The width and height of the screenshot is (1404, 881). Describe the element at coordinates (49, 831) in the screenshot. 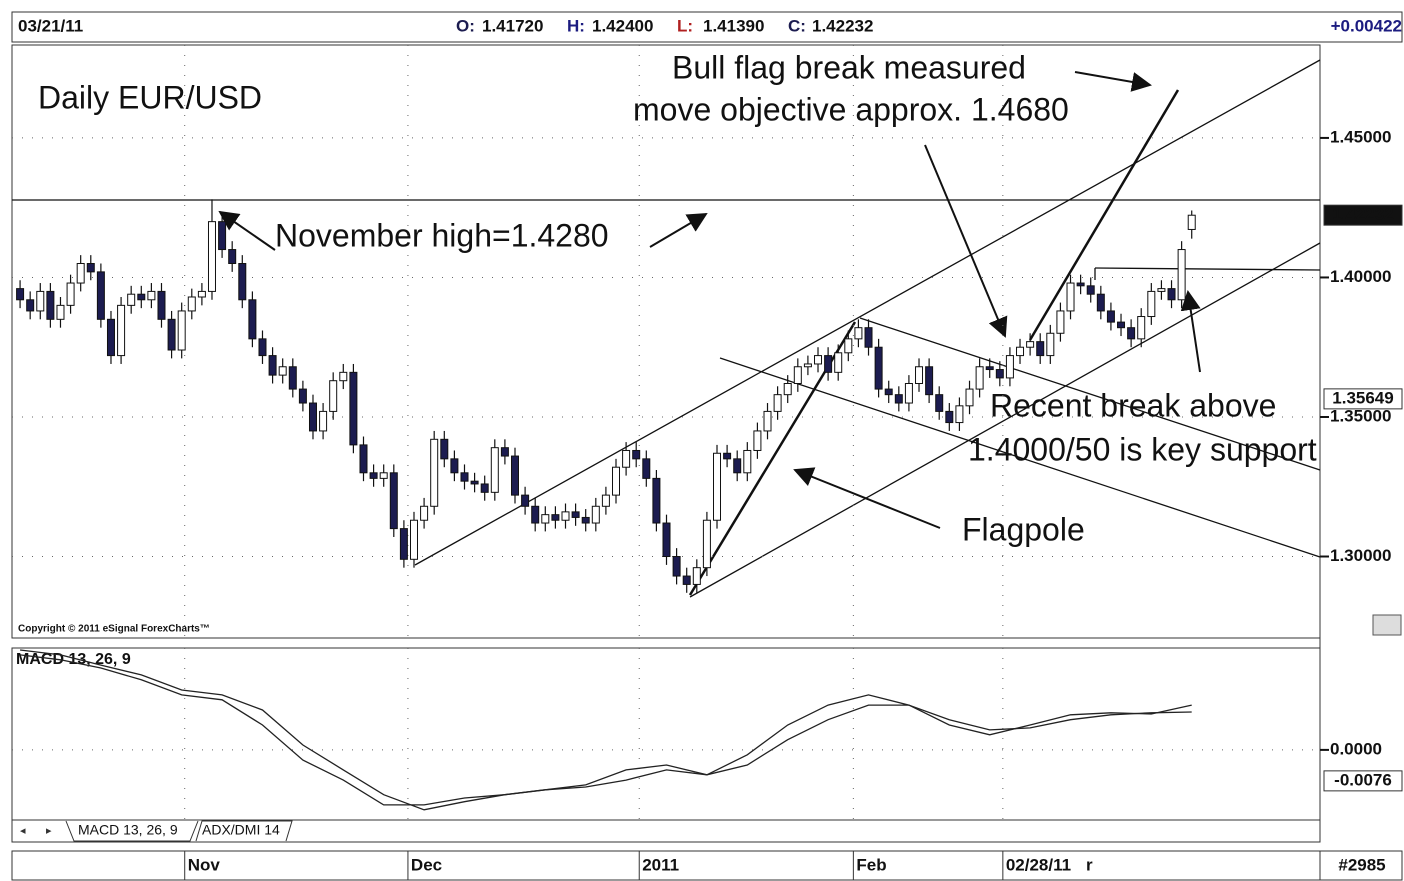

I see `tab-scroll-right: ▸` at that location.